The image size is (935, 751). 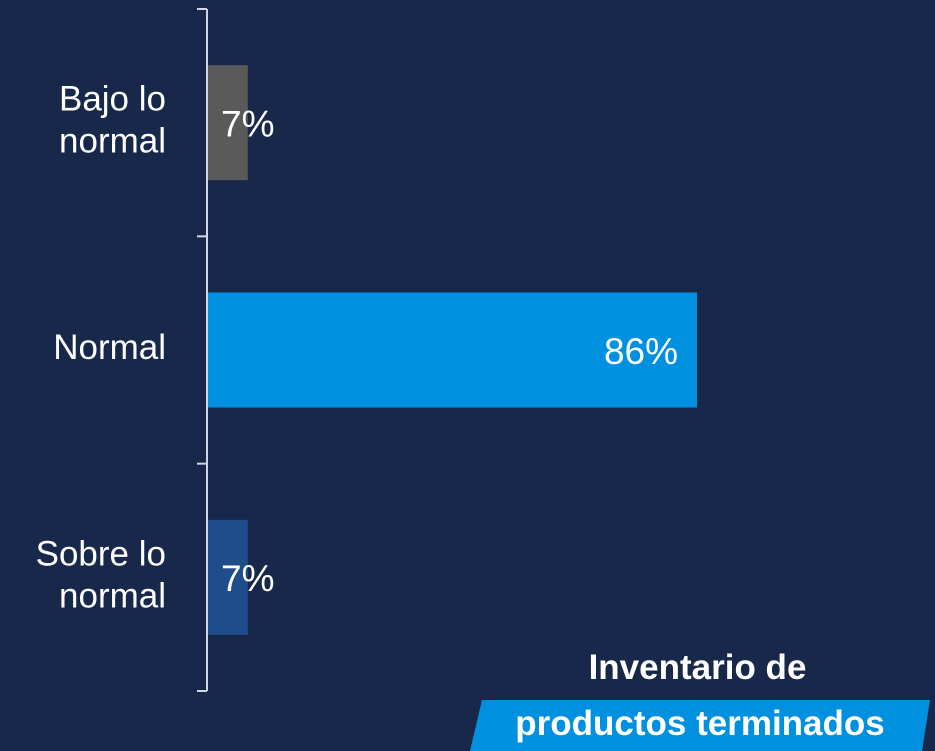 What do you see at coordinates (101, 575) in the screenshot?
I see `category-label: Sobre lo normal` at bounding box center [101, 575].